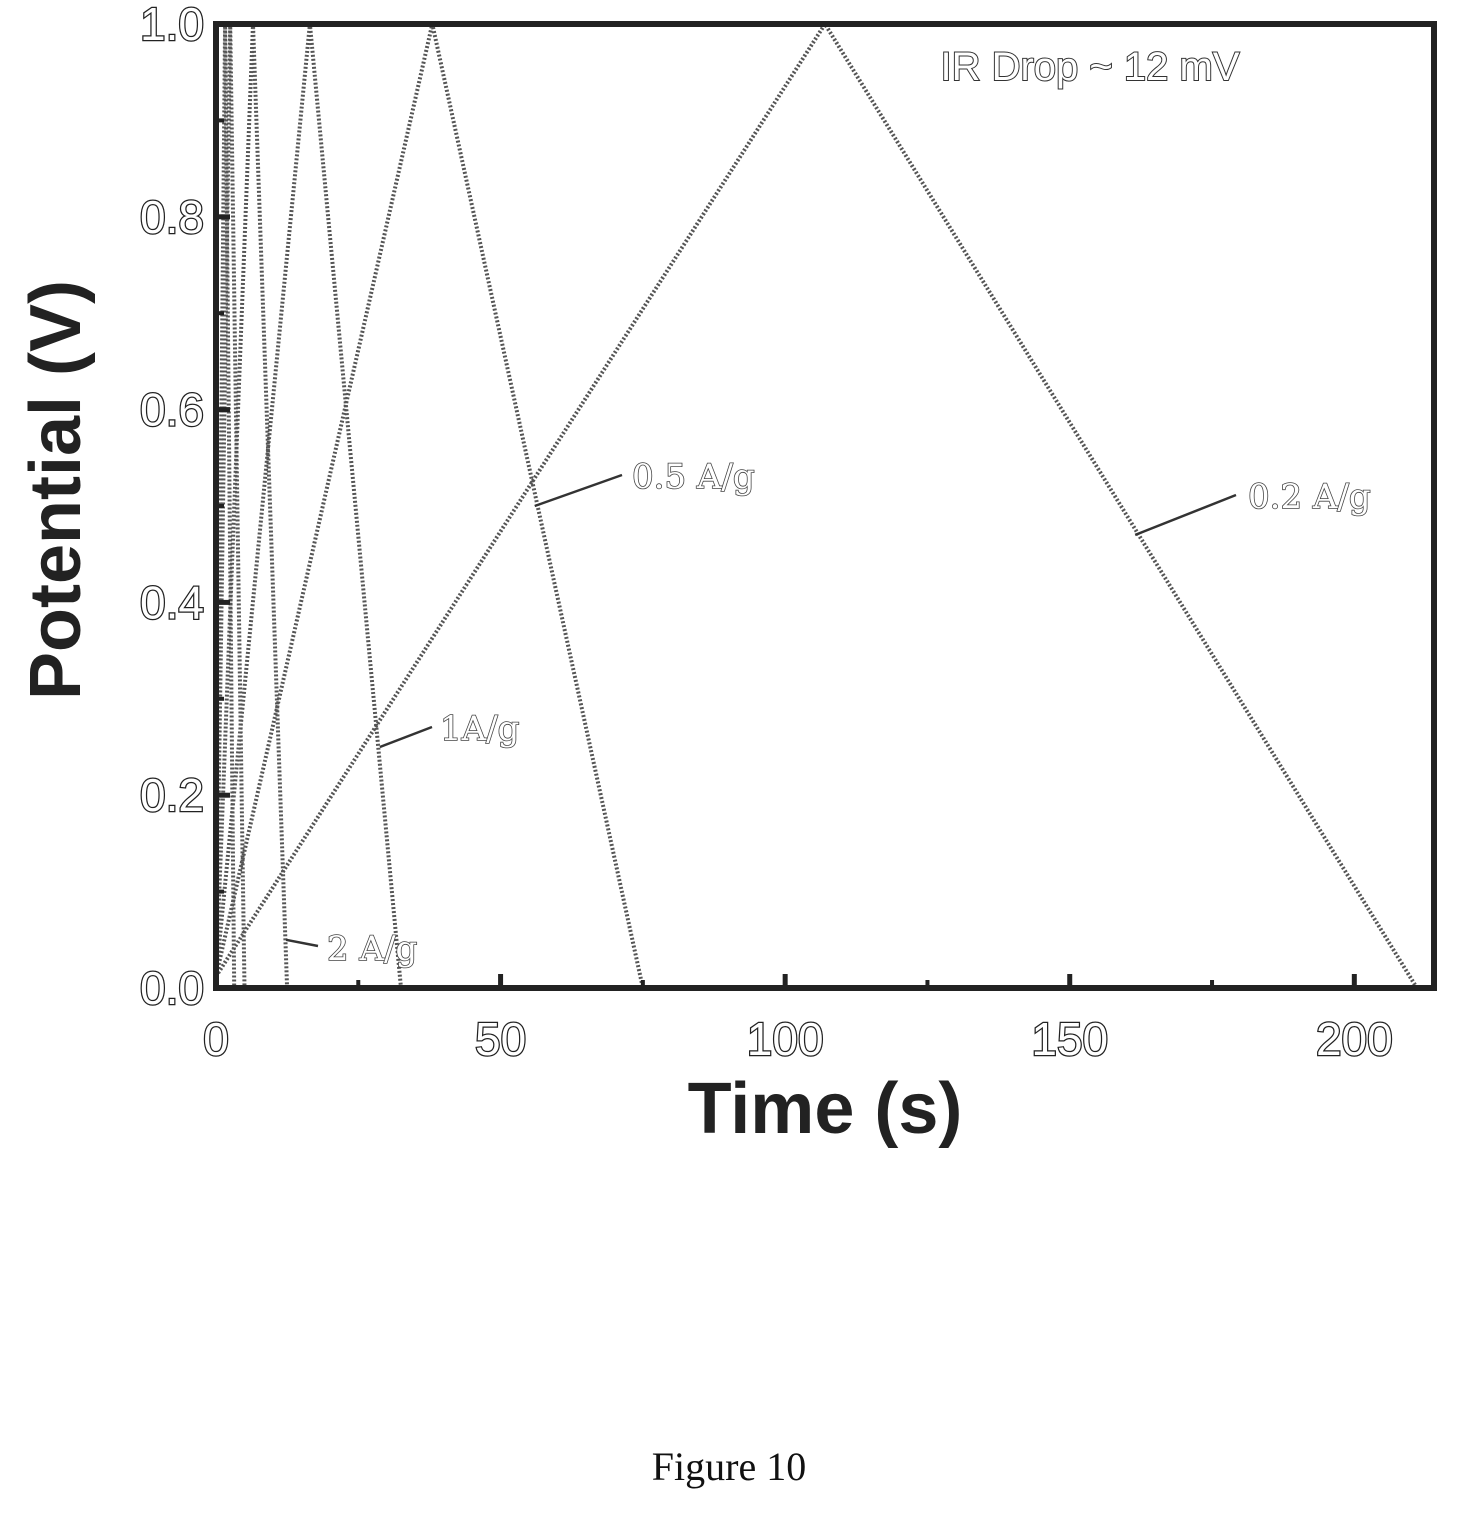 This screenshot has height=1523, width=1458. What do you see at coordinates (172, 602) in the screenshot?
I see `y-tick-label: 0.4` at bounding box center [172, 602].